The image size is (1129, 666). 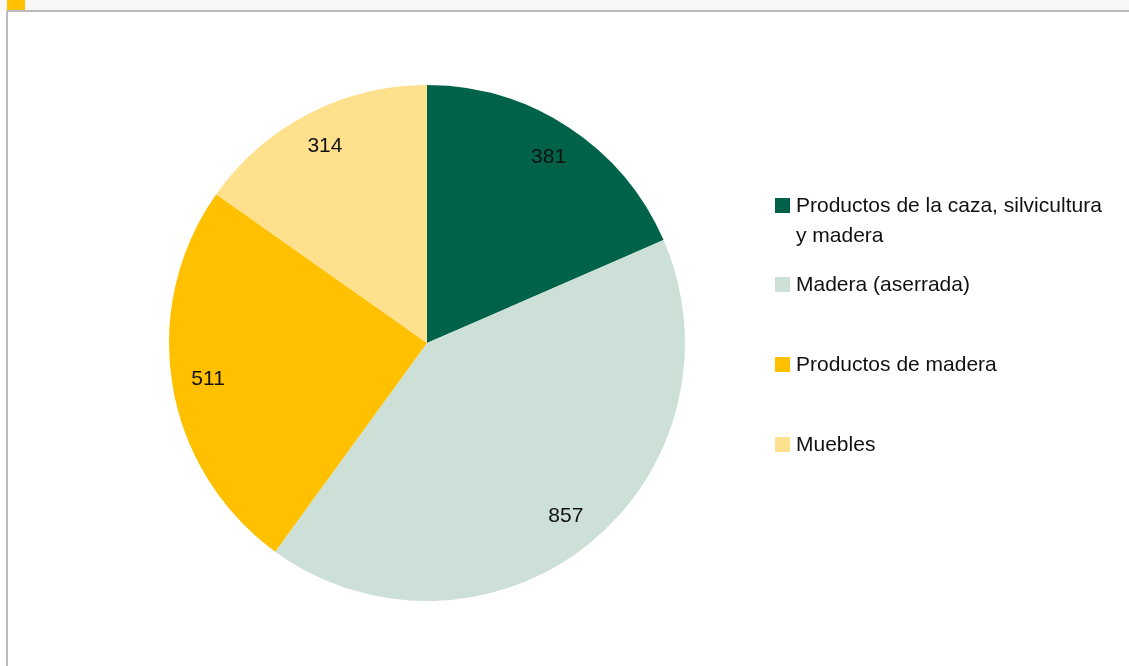 I want to click on legend-label: Madera (aserrada), so click(x=883, y=284).